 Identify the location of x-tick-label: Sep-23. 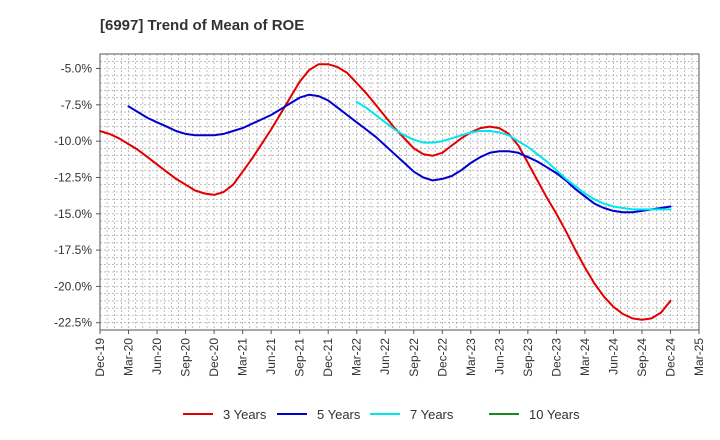
(528, 357).